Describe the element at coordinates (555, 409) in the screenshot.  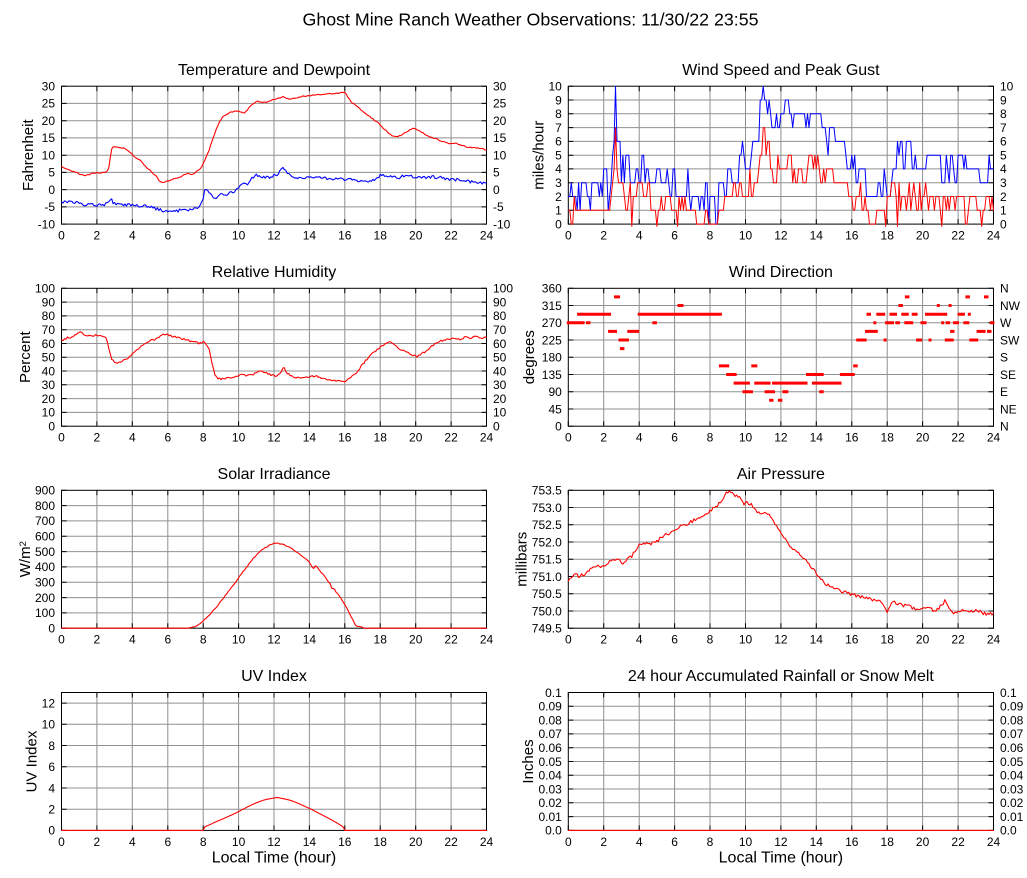
I see `svg-text: 45` at that location.